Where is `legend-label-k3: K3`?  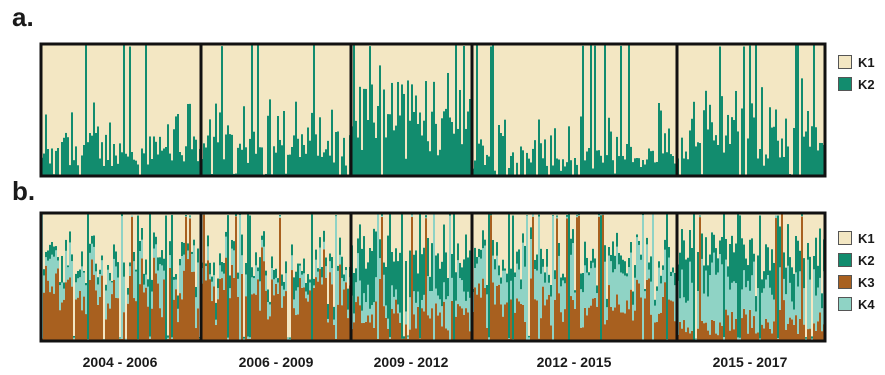 legend-label-k3: K3 is located at coordinates (866, 282).